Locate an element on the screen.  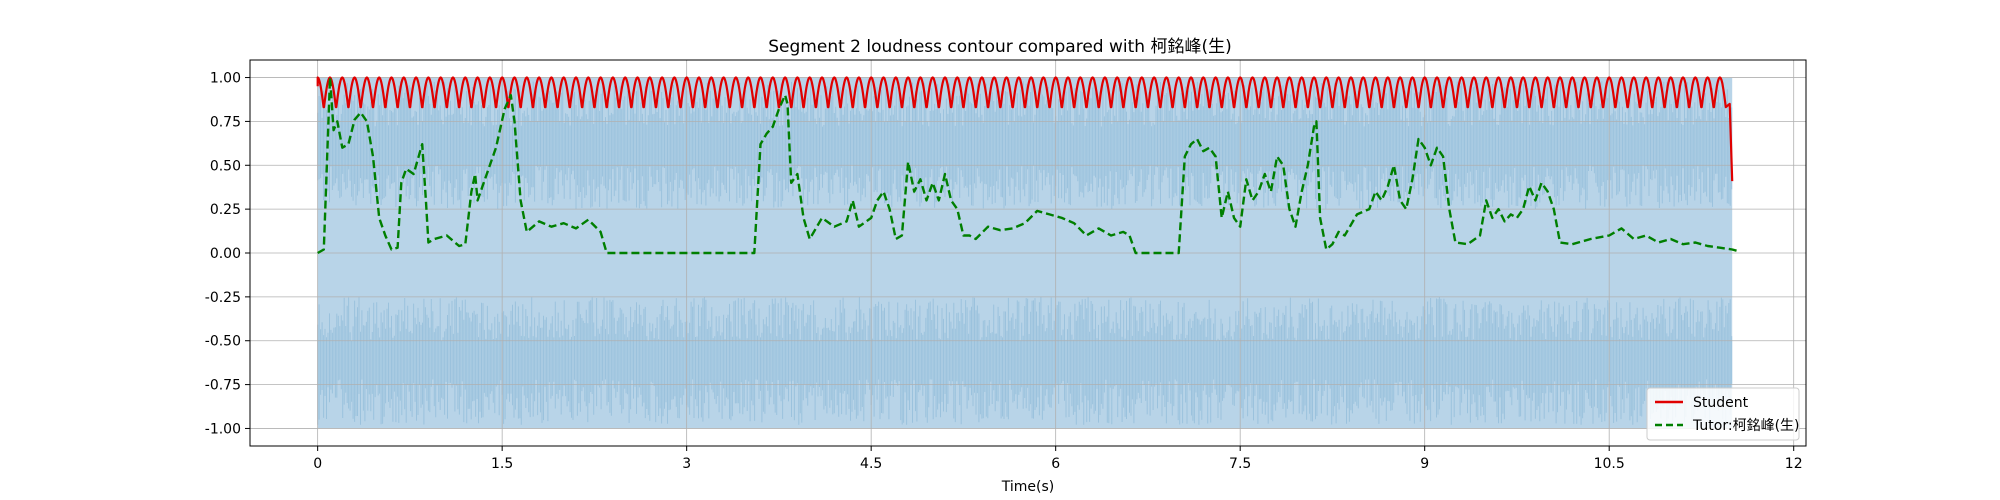
x-tick-label: 4.5 is located at coordinates (871, 464).